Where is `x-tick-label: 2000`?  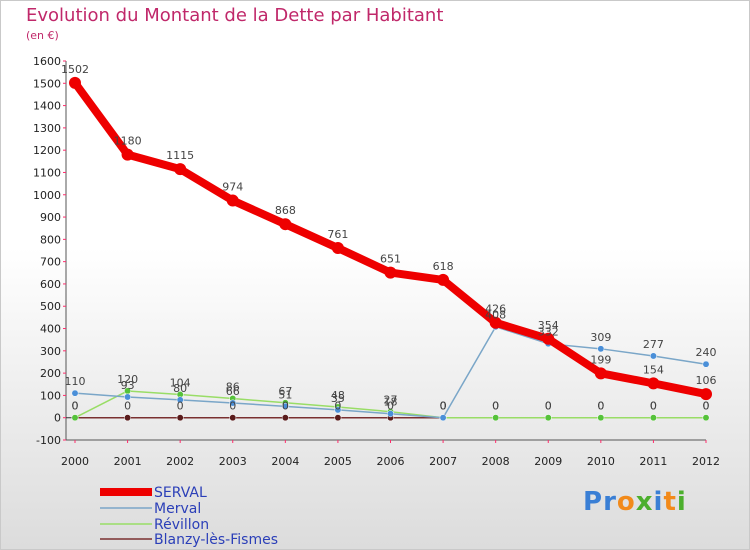
x-tick-label: 2000 is located at coordinates (75, 461).